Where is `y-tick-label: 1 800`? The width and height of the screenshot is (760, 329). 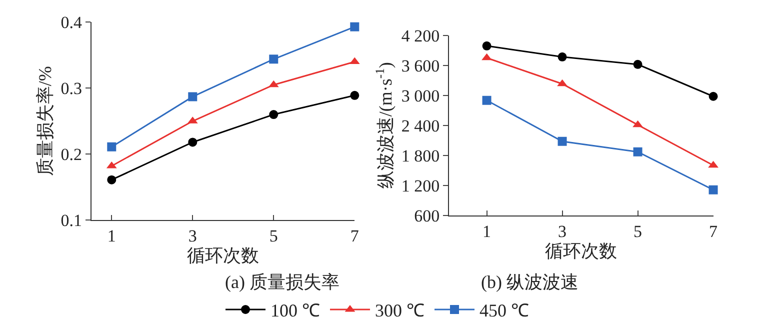
y-tick-label: 1 800 is located at coordinates (420, 156).